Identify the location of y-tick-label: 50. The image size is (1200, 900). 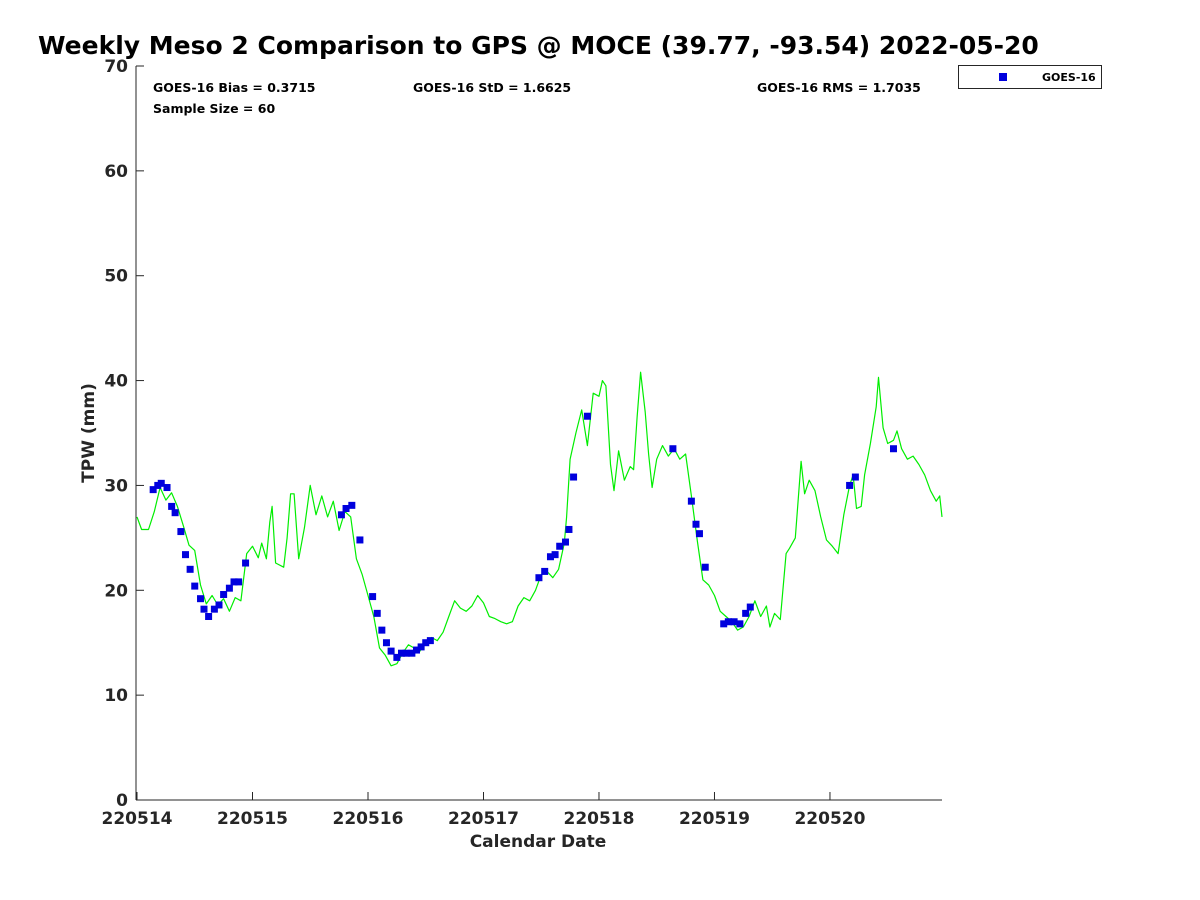
(116, 277).